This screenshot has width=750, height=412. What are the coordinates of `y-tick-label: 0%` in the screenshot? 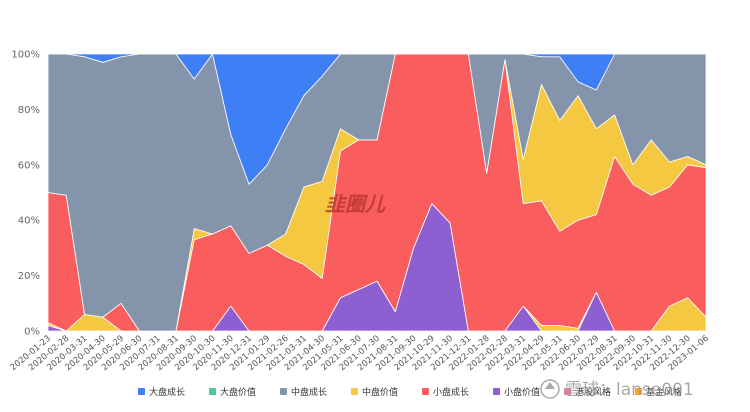 It's located at (32, 332).